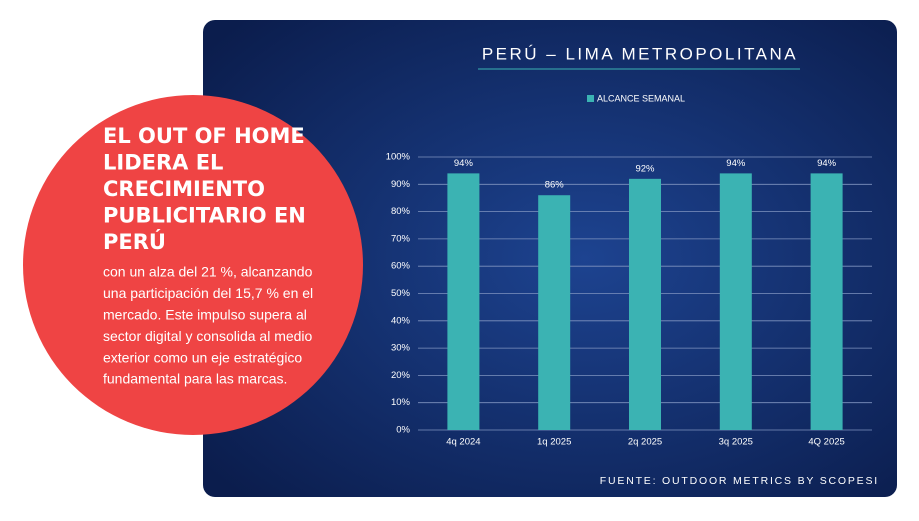 This screenshot has height=521, width=919. Describe the element at coordinates (640, 53) in the screenshot. I see `chart-title: PERÚ – LIMA METROPOLITANA` at that location.